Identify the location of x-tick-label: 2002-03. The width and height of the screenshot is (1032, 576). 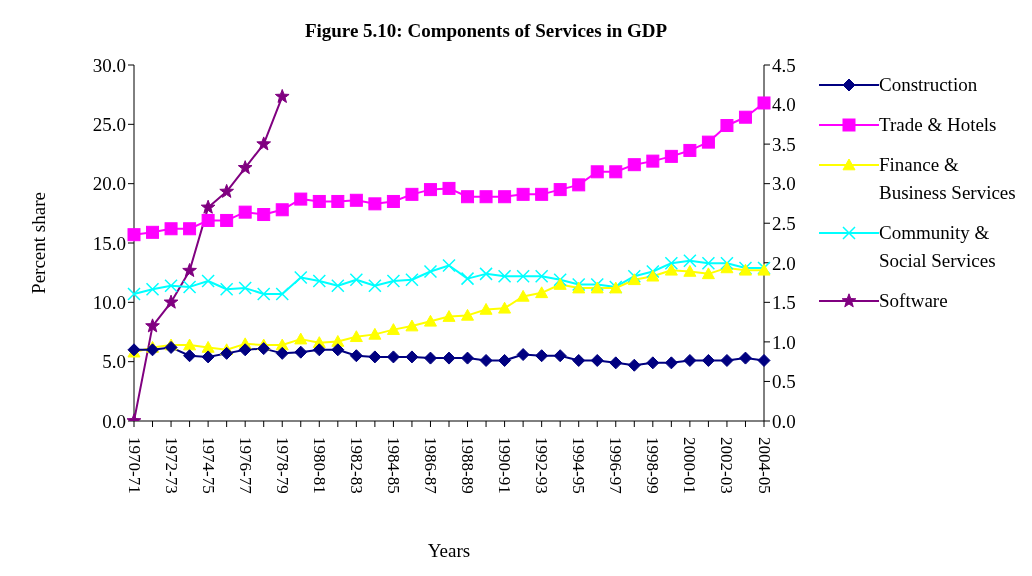
(727, 465).